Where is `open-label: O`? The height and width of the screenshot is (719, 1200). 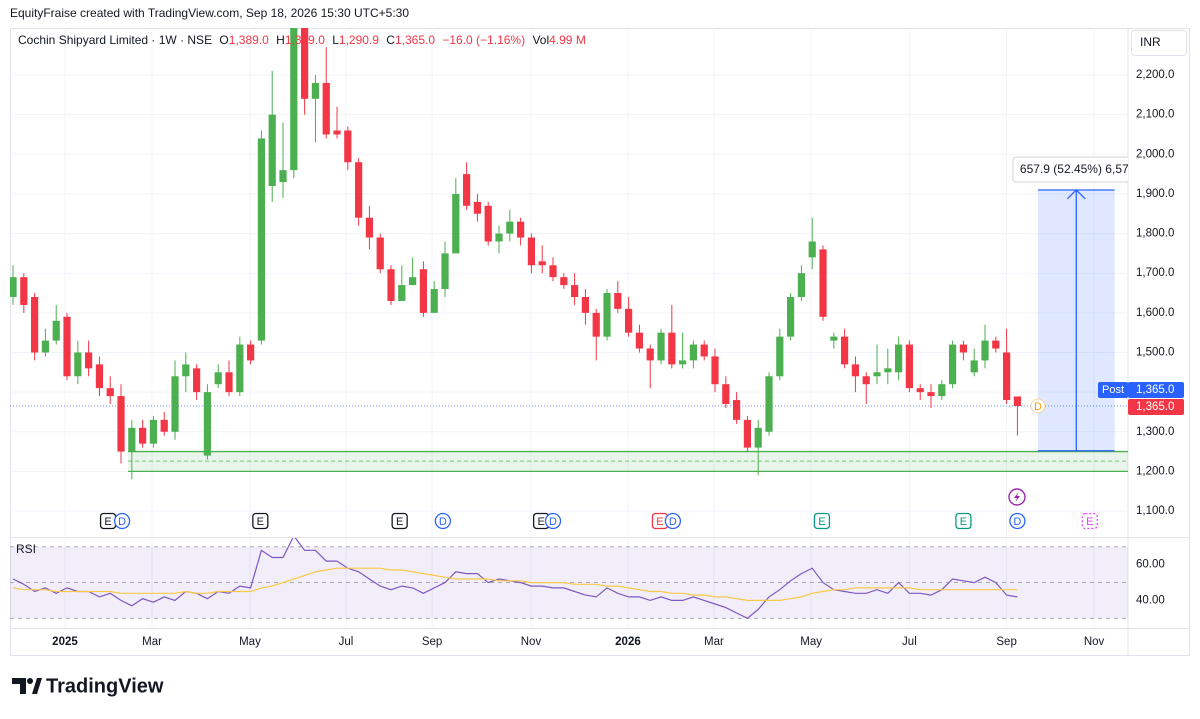
open-label: O is located at coordinates (223, 40).